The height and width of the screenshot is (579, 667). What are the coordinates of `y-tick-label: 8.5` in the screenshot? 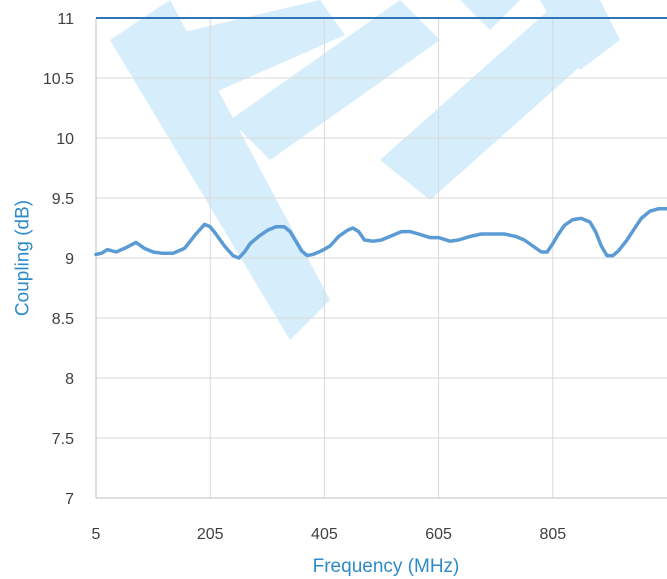 It's located at (63, 319).